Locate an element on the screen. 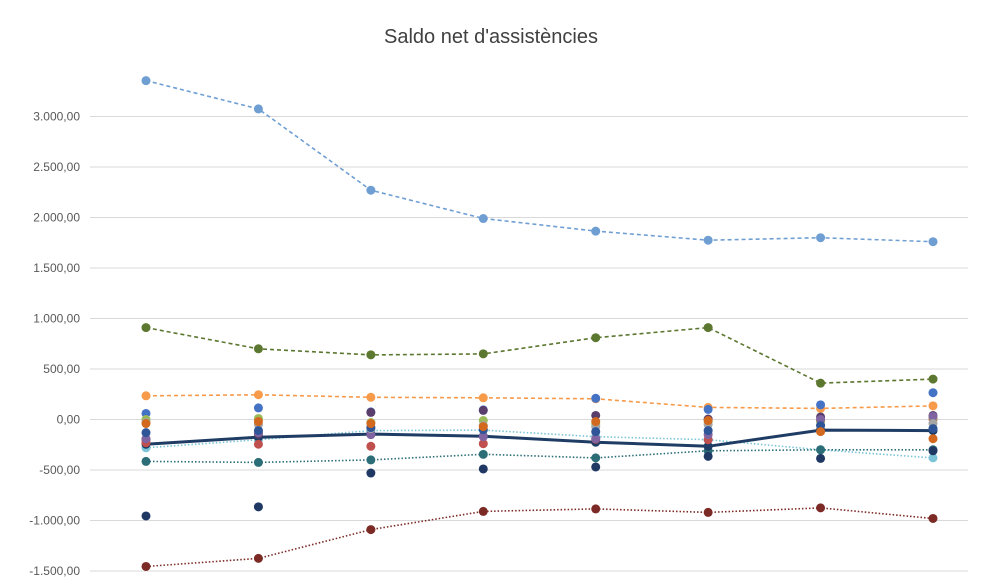  data-point-s3-x1 is located at coordinates (146, 396).